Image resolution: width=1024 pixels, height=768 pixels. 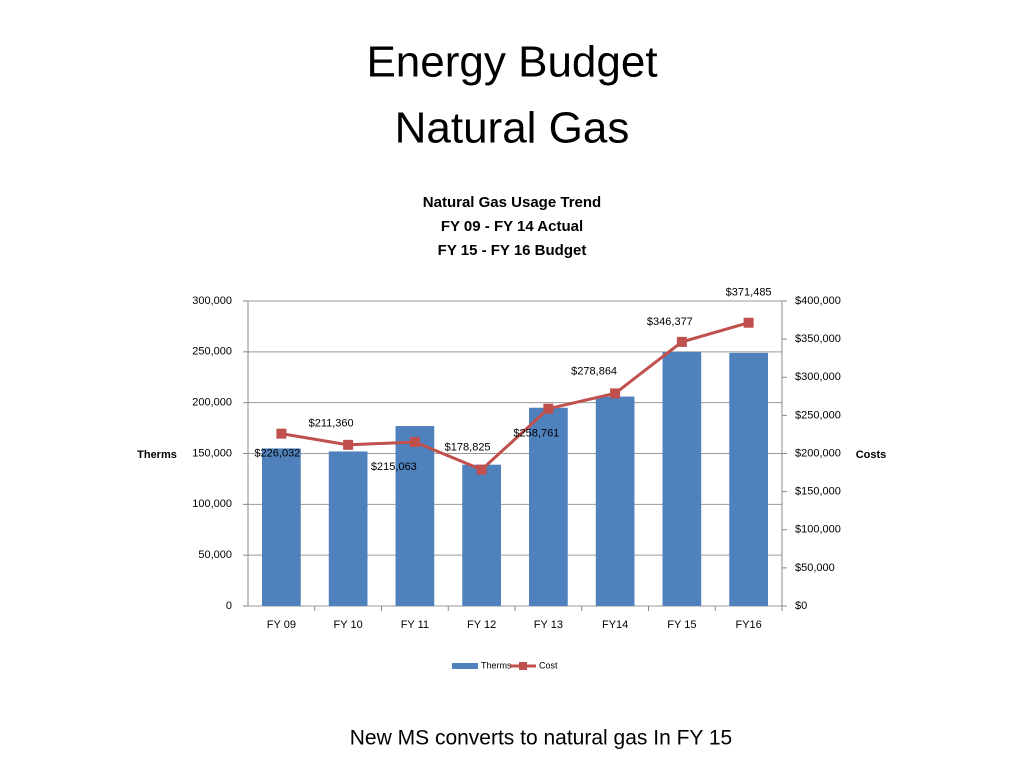 What do you see at coordinates (871, 455) in the screenshot?
I see `y2-axis-title: Costs` at bounding box center [871, 455].